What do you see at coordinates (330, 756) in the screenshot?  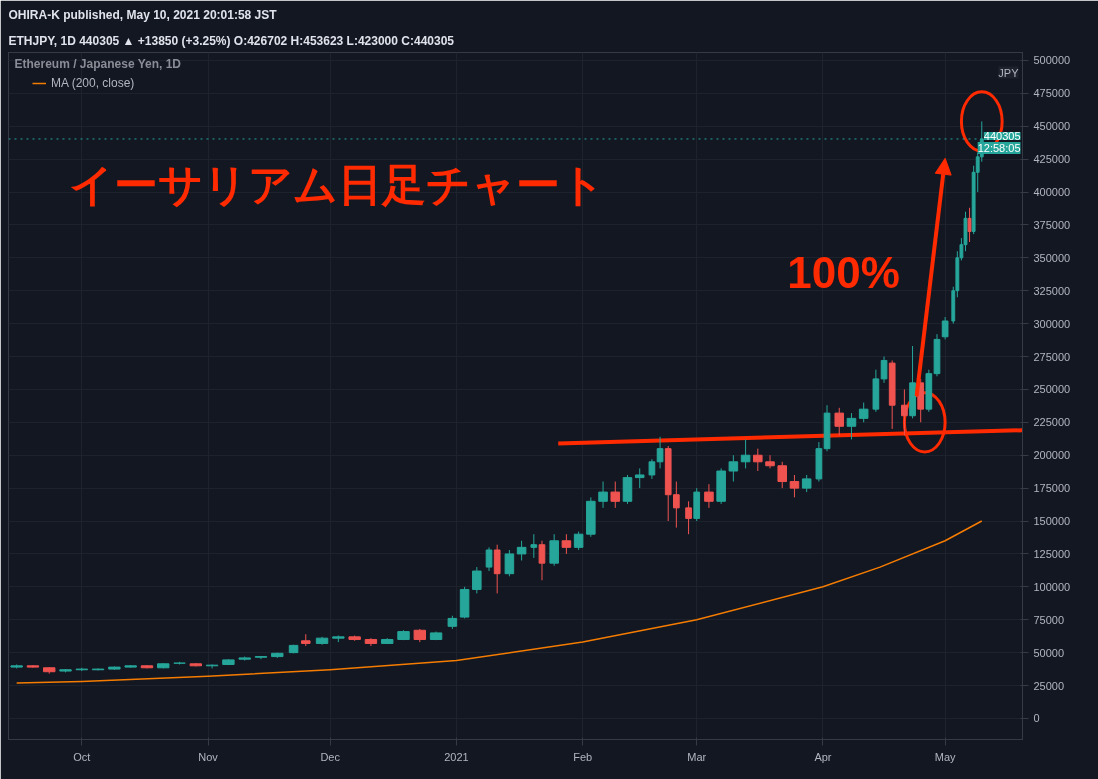 I see `x-tick-label: Dec` at bounding box center [330, 756].